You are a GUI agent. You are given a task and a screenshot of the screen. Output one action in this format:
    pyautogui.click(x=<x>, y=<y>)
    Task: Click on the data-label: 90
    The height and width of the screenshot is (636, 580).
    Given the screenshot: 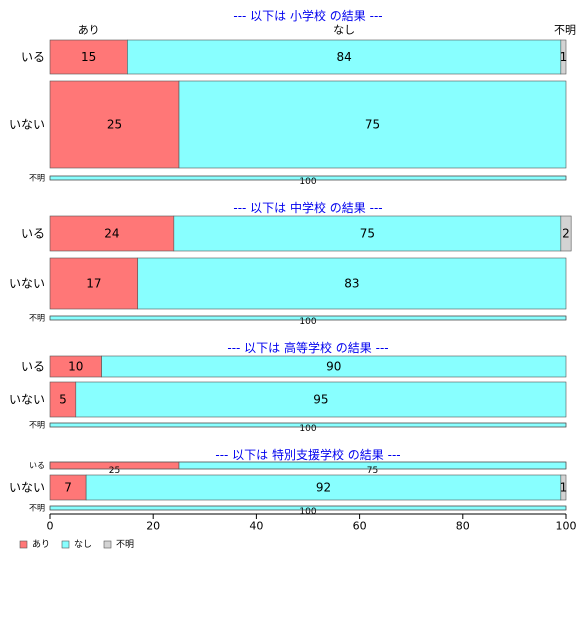 What is the action you would take?
    pyautogui.click(x=333, y=367)
    